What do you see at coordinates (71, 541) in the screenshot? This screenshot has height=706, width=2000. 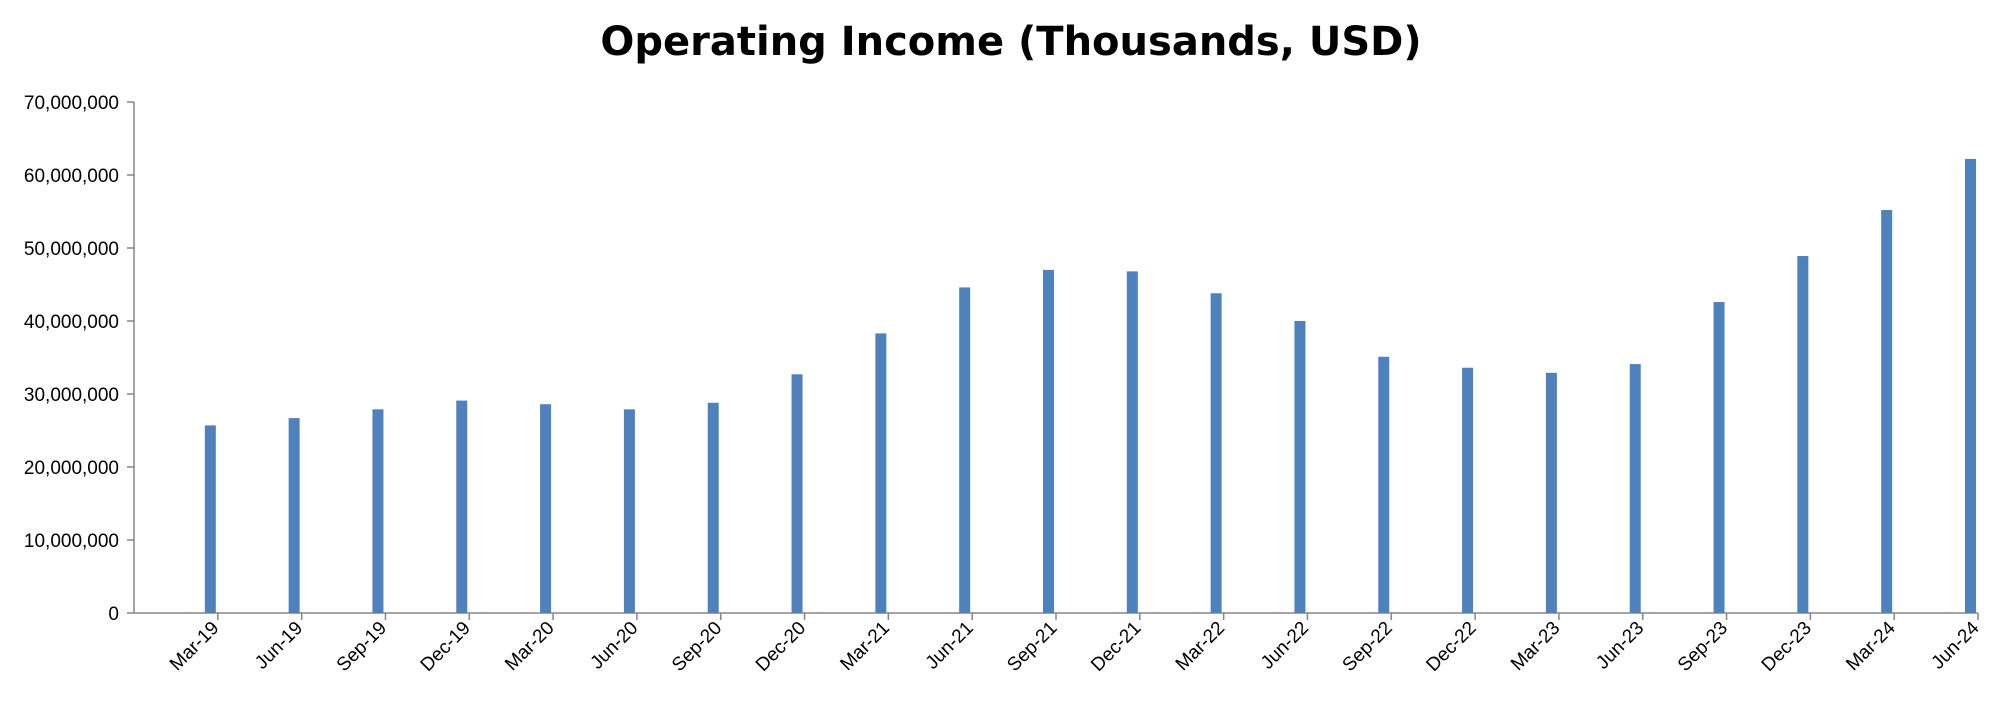 I see `y-tick-label: 10,000,000` at bounding box center [71, 541].